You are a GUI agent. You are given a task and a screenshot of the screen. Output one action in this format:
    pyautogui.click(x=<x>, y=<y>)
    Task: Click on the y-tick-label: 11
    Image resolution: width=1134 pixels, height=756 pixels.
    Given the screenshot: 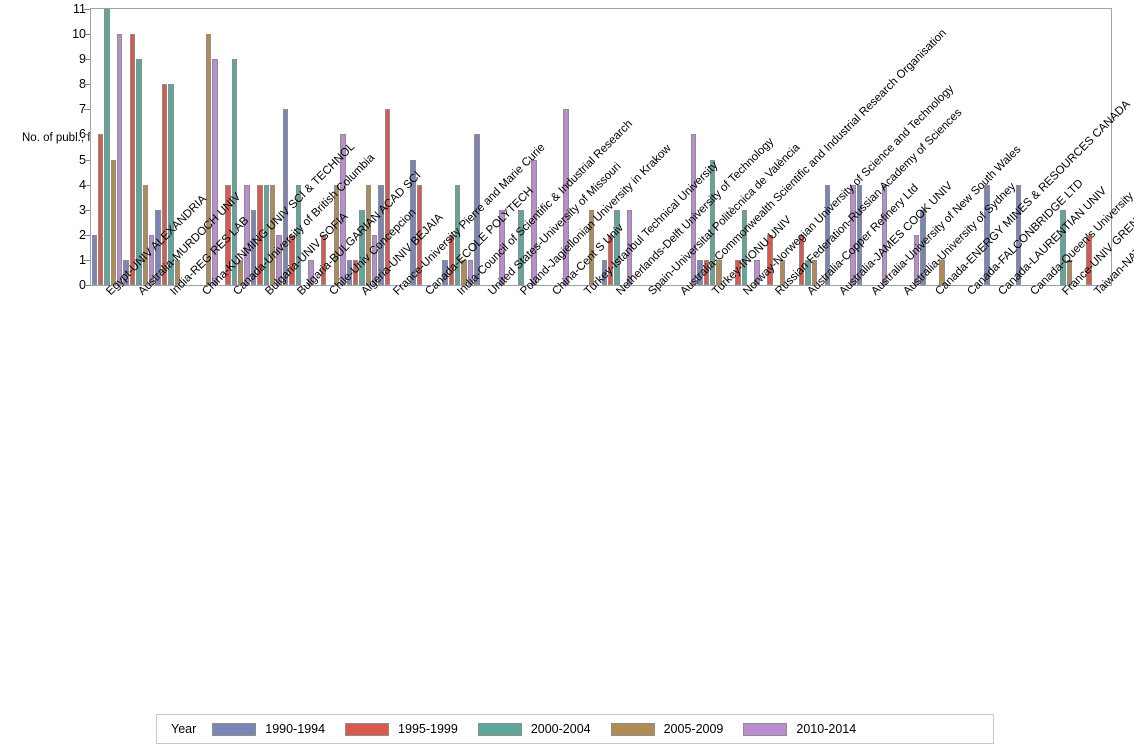 What is the action you would take?
    pyautogui.click(x=79, y=9)
    